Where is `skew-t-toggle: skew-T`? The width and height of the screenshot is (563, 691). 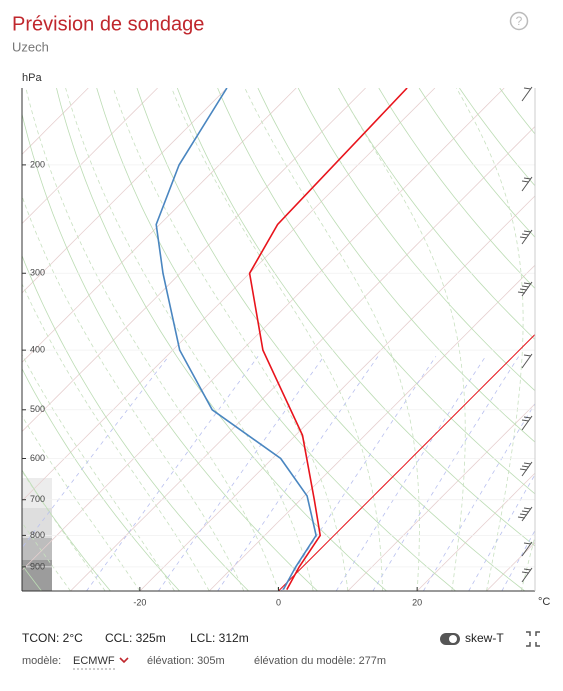
skew-t-toggle: skew-T is located at coordinates (472, 638).